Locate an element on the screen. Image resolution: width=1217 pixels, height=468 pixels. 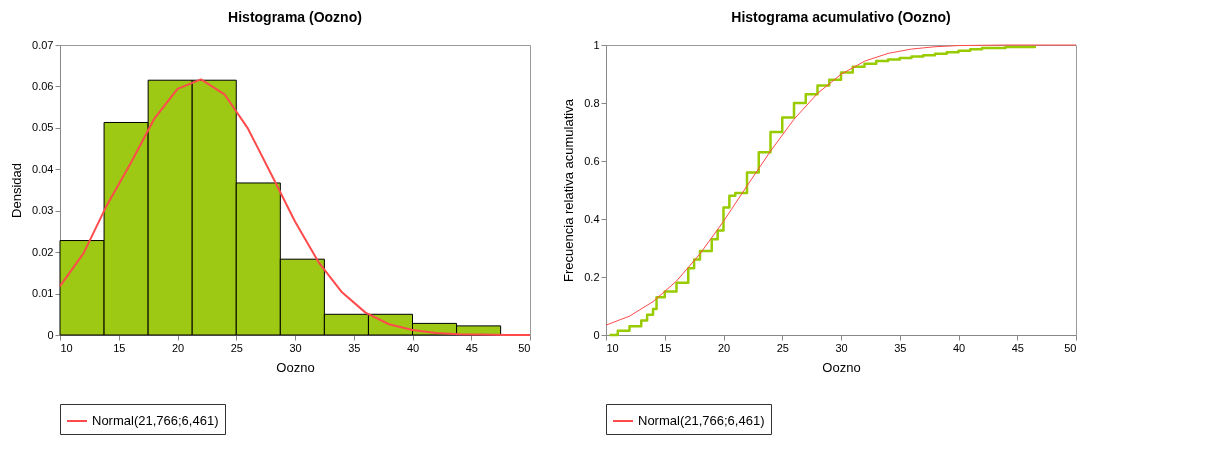
y-tick-label: 0.02 is located at coordinates (43, 251).